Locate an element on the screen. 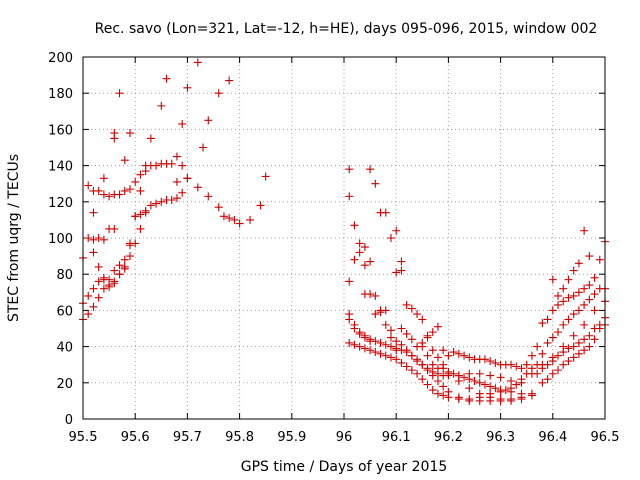 The height and width of the screenshot is (480, 640). x-tick-label: 95.9 is located at coordinates (291, 437).